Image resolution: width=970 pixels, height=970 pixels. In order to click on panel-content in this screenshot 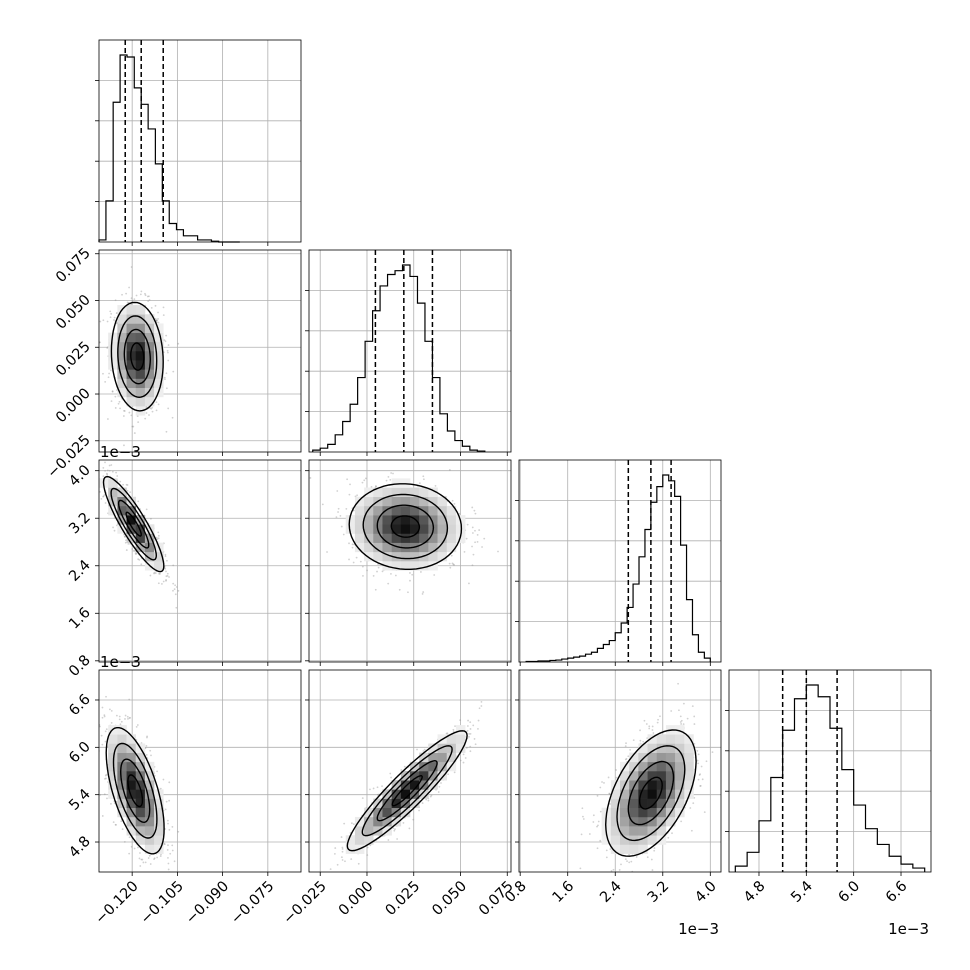, I will do `click(406, 785)`.